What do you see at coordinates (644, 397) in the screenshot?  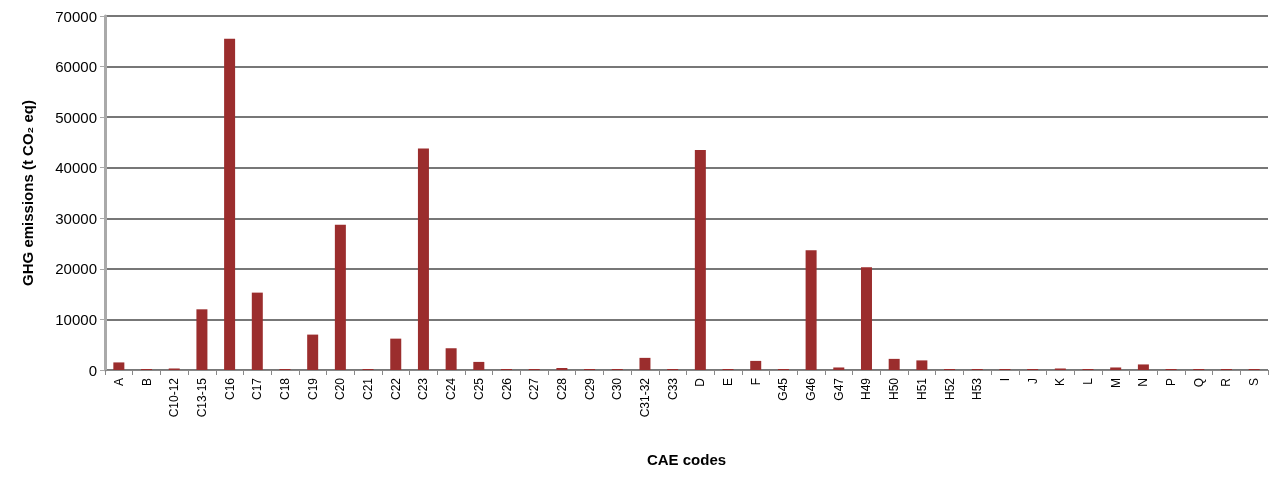 I see `x-tick-label: C31-32` at bounding box center [644, 397].